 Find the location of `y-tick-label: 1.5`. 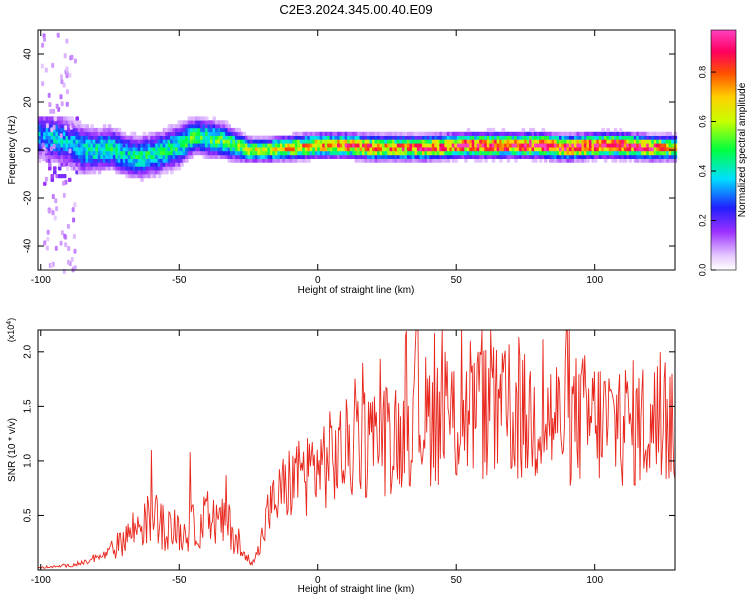

y-tick-label: 1.5 is located at coordinates (28, 406).